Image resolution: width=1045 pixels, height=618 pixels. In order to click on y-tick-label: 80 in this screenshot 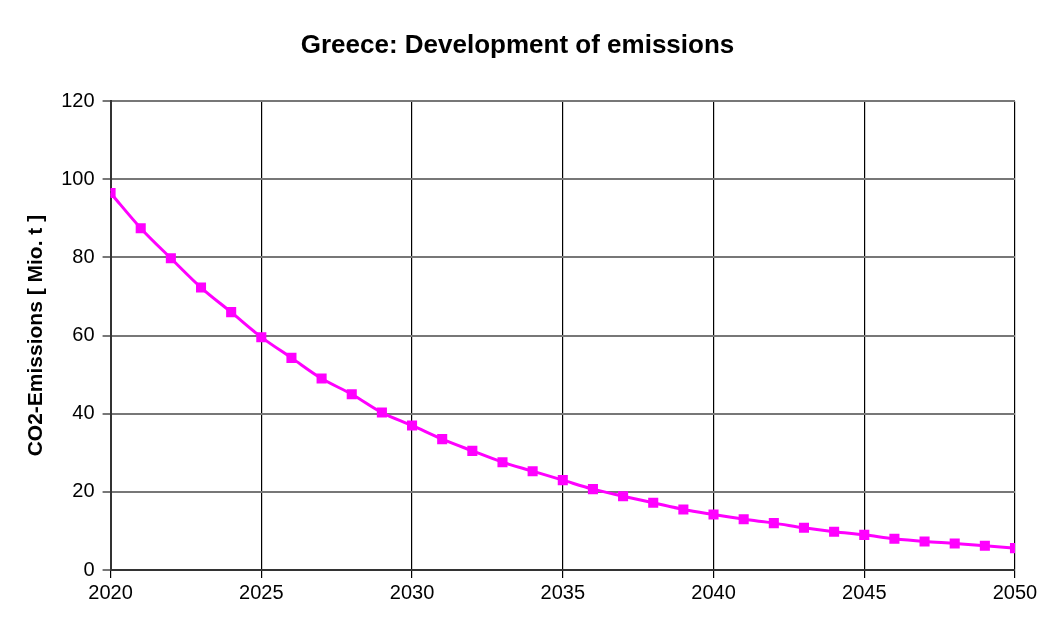, I will do `click(83, 255)`.